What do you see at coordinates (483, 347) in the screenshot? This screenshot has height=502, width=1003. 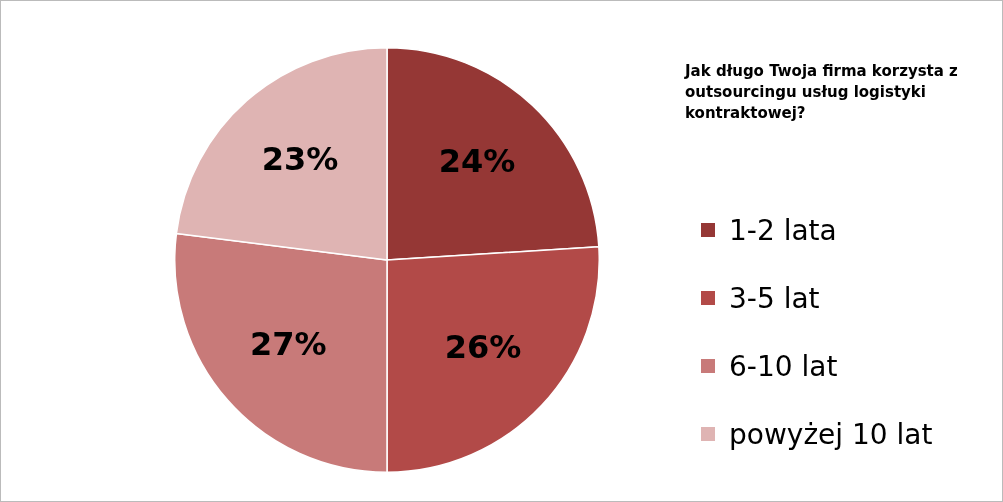 I see `data-label: 26%` at bounding box center [483, 347].